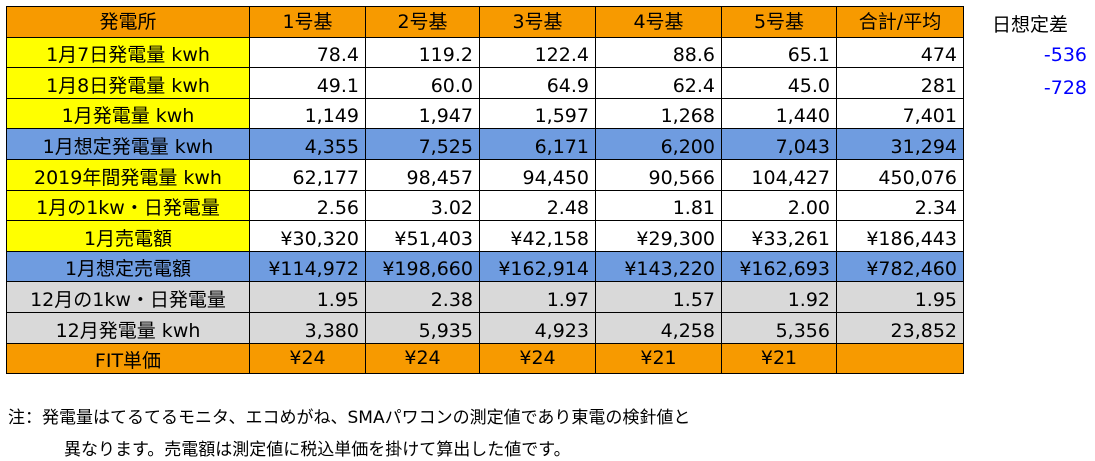  I want to click on cell-value: 64.9, so click(537, 83).